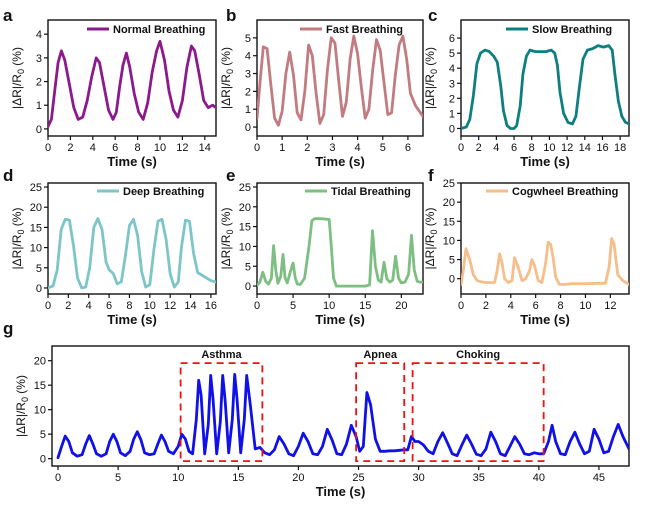 This screenshot has height=506, width=646. What do you see at coordinates (163, 192) in the screenshot?
I see `legend-label: Deep Breathing` at bounding box center [163, 192].